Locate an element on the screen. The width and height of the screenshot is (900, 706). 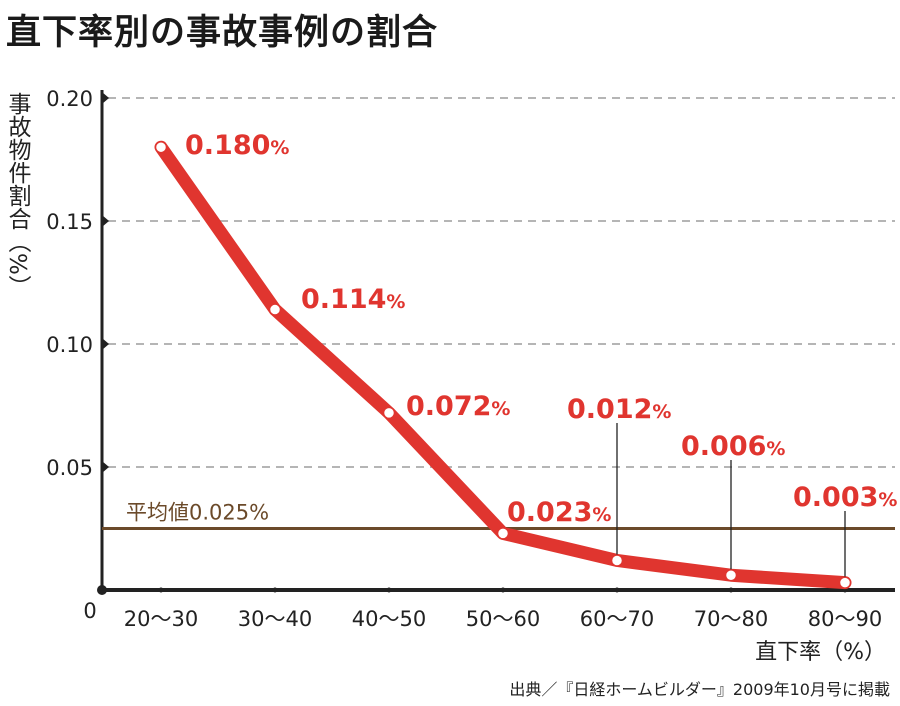
average-label: 平均値0.025% is located at coordinates (197, 513).